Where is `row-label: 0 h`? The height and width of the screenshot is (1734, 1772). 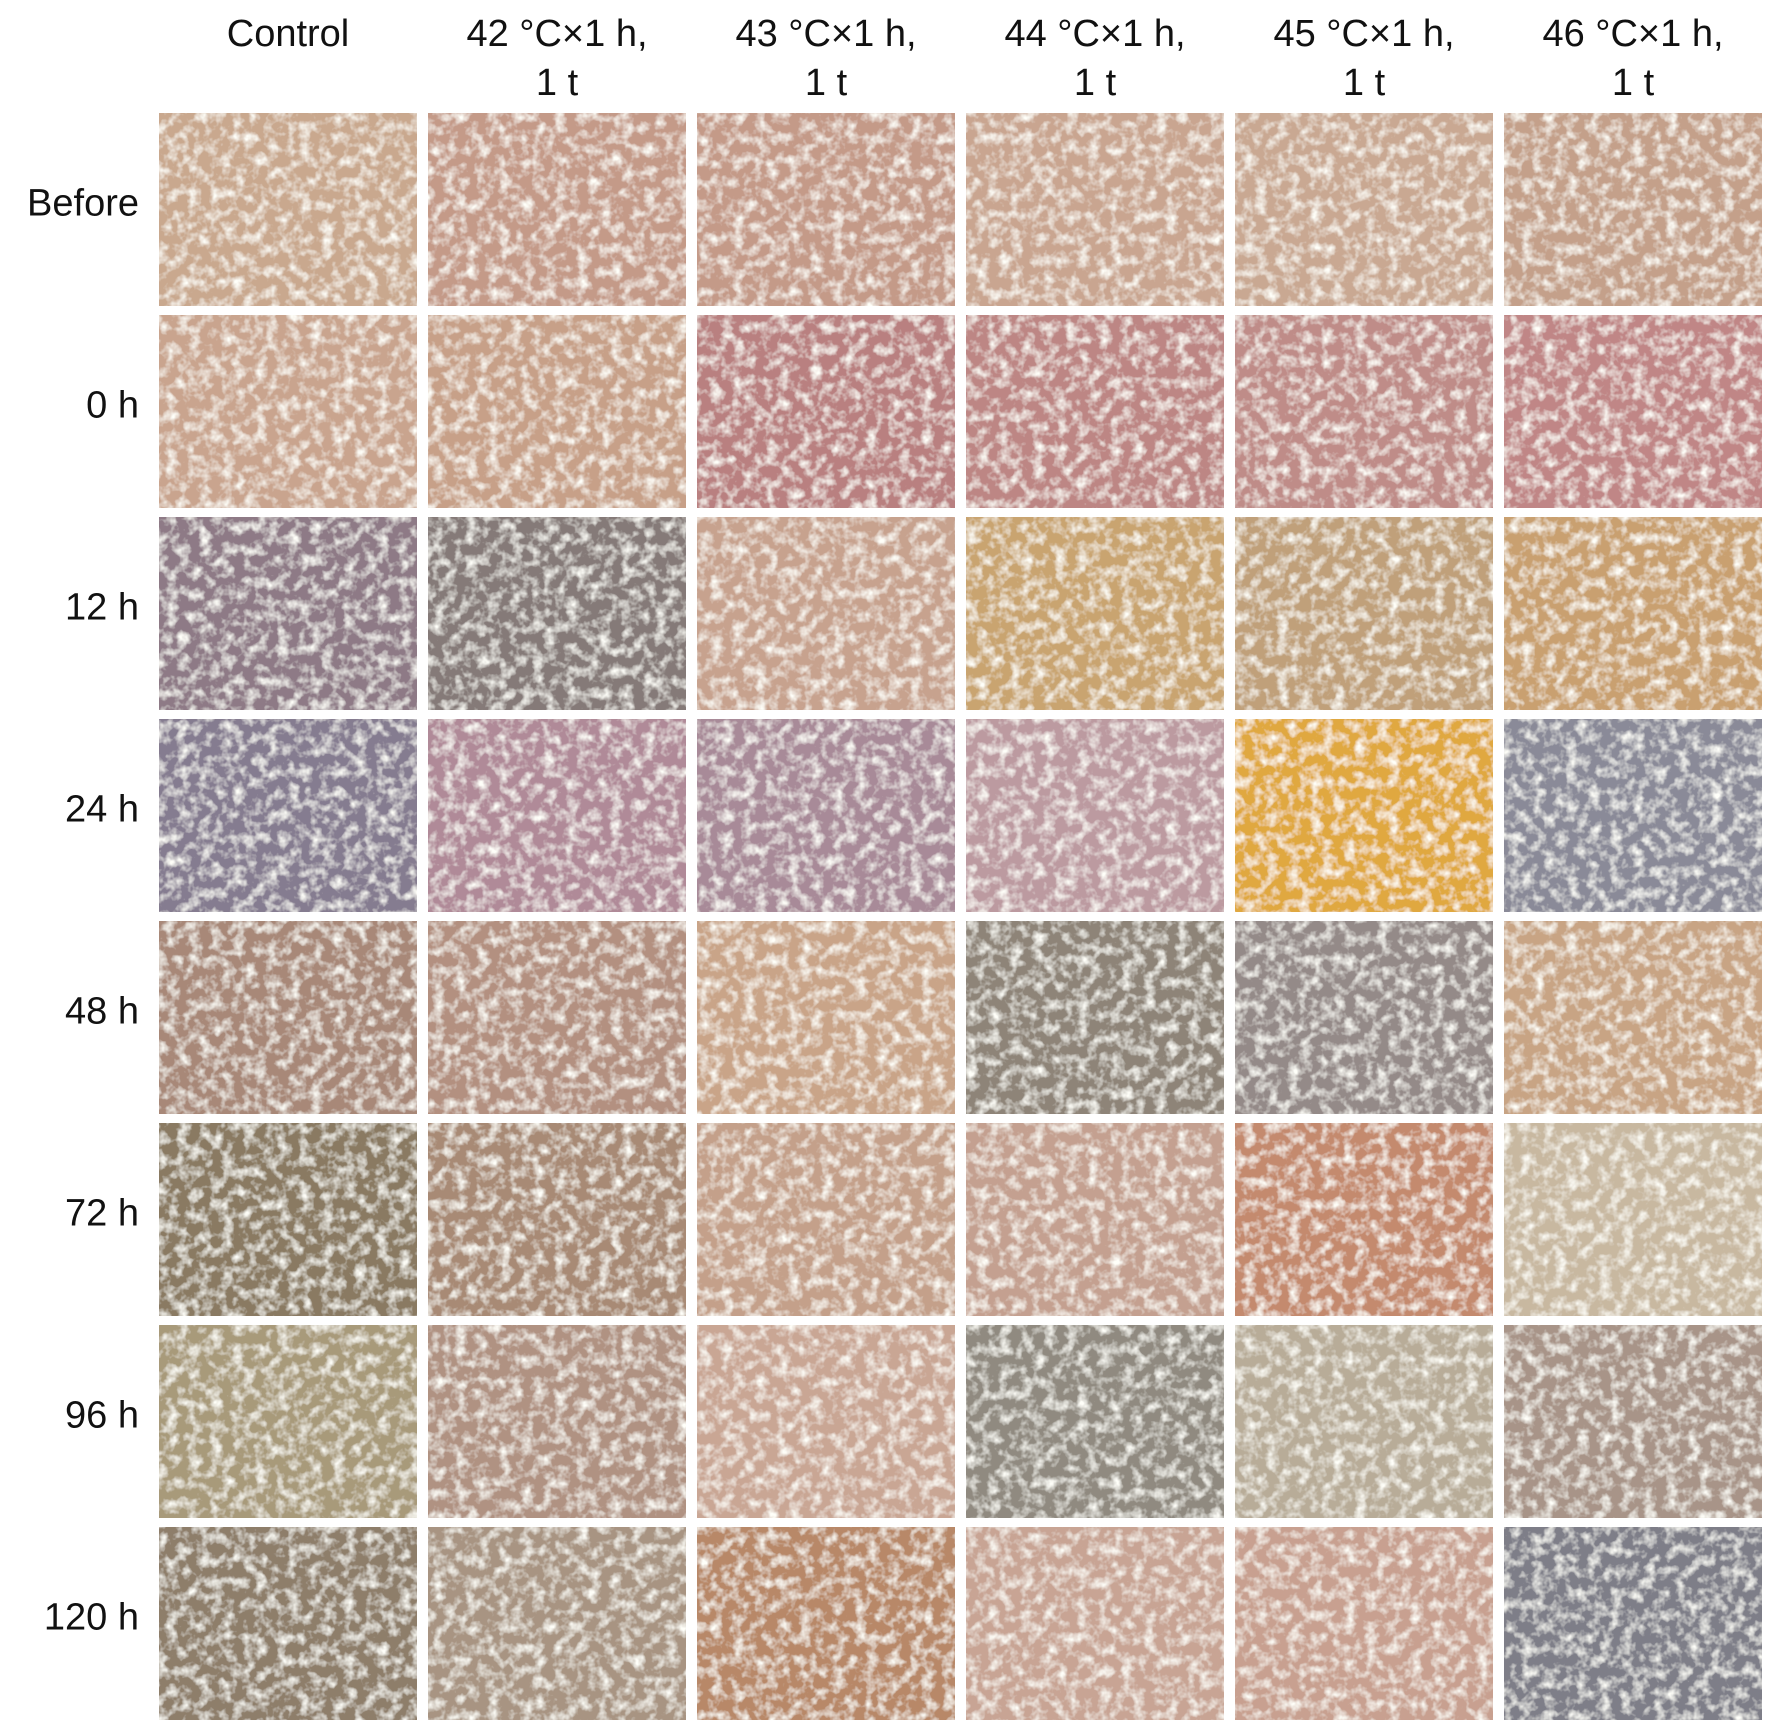
row-label: 0 h is located at coordinates (112, 406).